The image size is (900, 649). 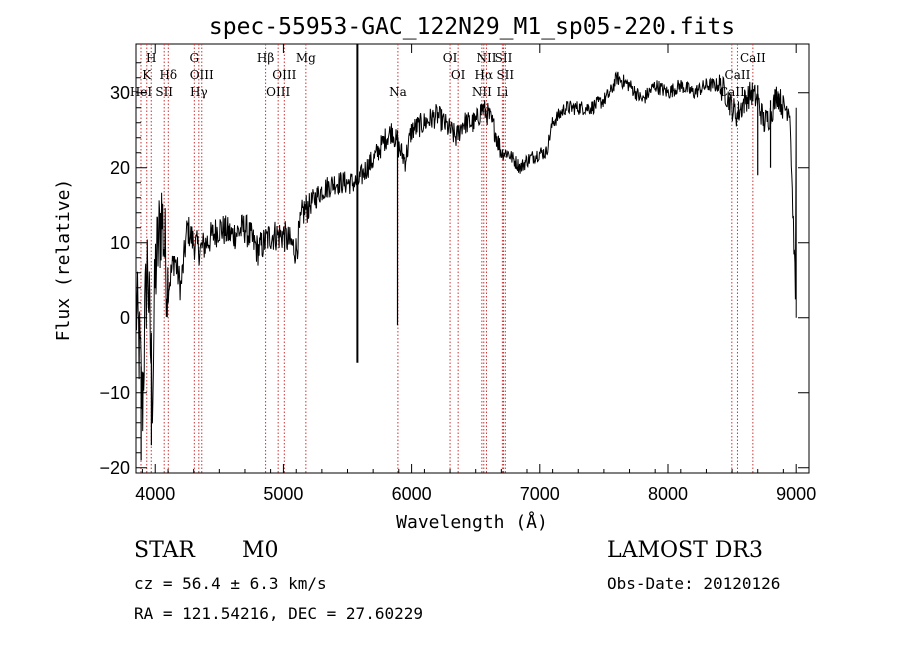 What do you see at coordinates (540, 494) in the screenshot?
I see `x-tick-label-3: 7000` at bounding box center [540, 494].